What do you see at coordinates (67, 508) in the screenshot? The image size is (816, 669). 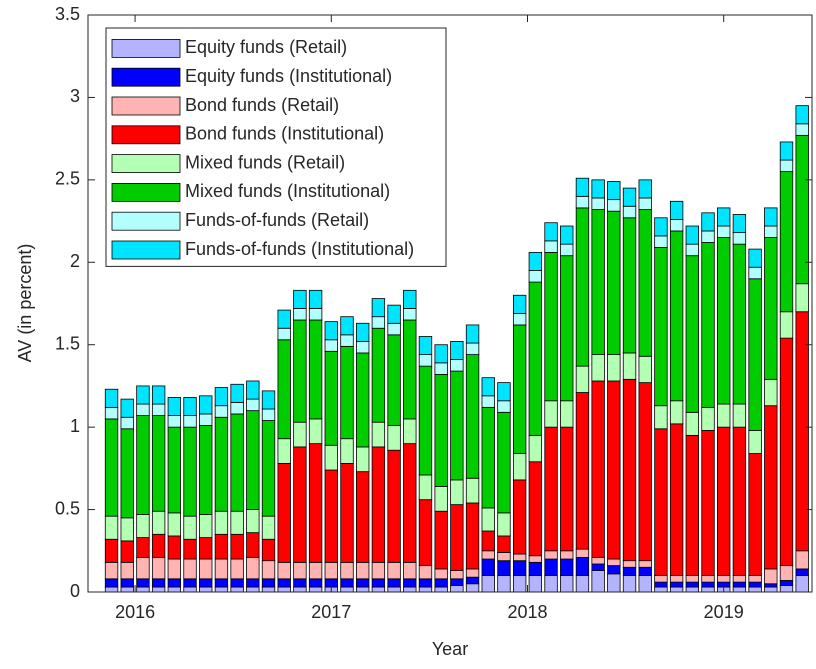 I see `y-tick-label: 0.5` at bounding box center [67, 508].